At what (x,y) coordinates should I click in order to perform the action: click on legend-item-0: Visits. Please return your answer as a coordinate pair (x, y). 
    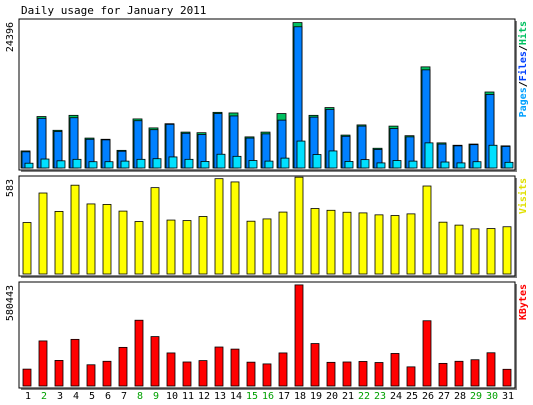
    Looking at the image, I should click on (523, 196).